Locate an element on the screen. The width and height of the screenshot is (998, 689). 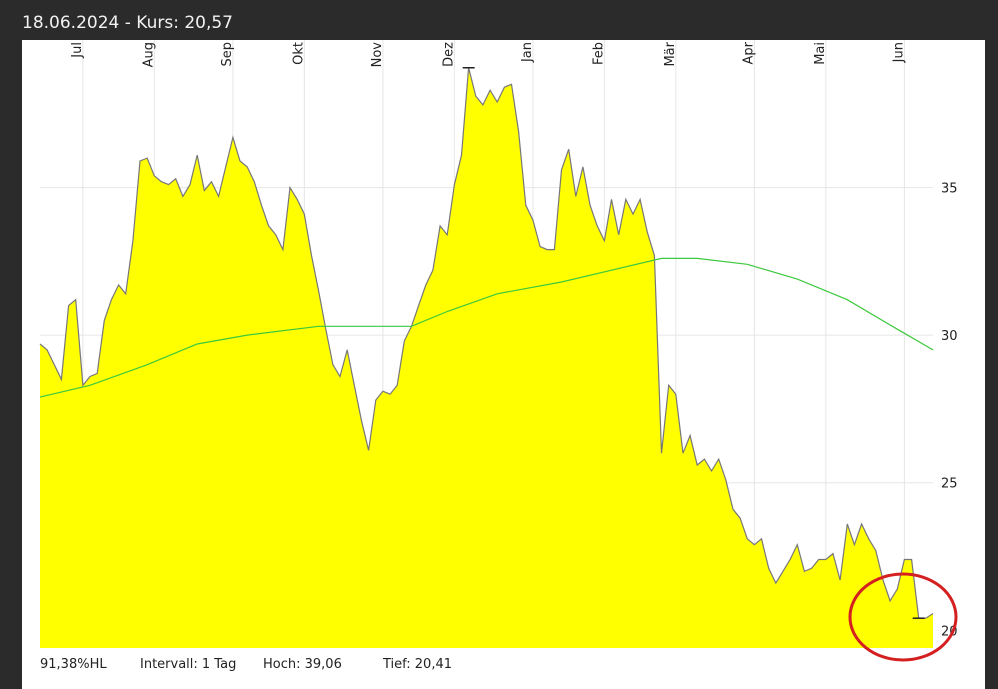
x-tick-label: Apr is located at coordinates (748, 52).